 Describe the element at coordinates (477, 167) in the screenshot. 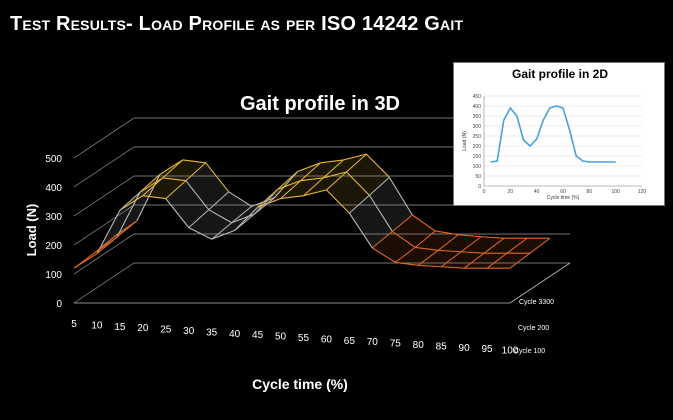

I see `inset-y-tick-label: 100` at that location.